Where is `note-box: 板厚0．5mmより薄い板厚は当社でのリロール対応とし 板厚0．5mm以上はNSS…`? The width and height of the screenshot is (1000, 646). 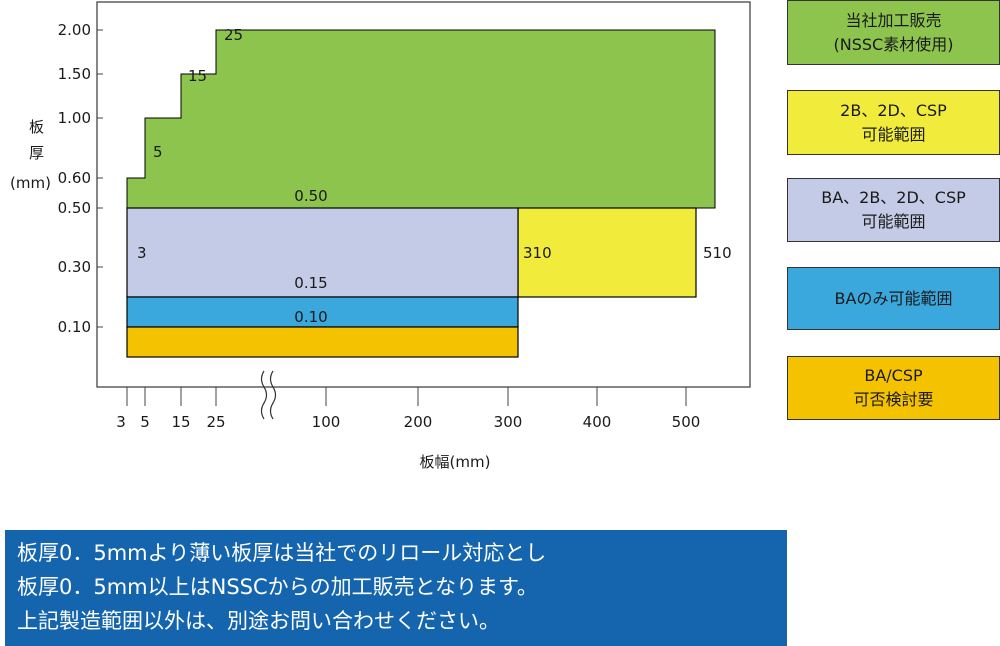
note-box: 板厚0．5mmより薄い板厚は当社でのリロール対応とし 板厚0．5mm以上はNSS… is located at coordinates (396, 588).